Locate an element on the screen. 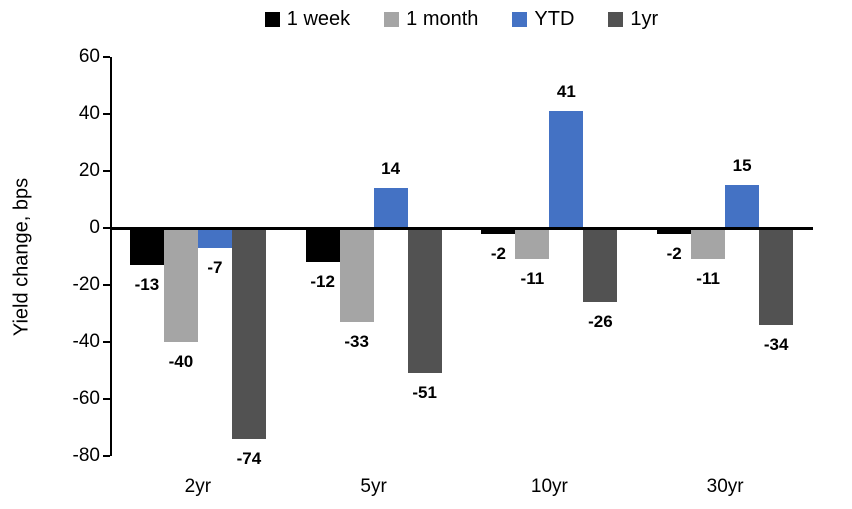 Image resolution: width=852 pixels, height=509 pixels. data-label-1-week-2yr: -13 is located at coordinates (147, 285).